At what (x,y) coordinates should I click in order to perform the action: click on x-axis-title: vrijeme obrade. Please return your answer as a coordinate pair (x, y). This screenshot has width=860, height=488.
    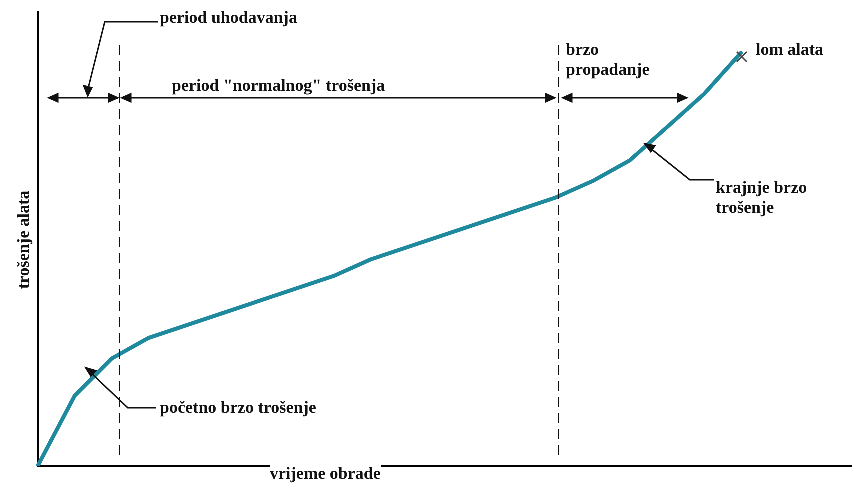
    Looking at the image, I should click on (325, 474).